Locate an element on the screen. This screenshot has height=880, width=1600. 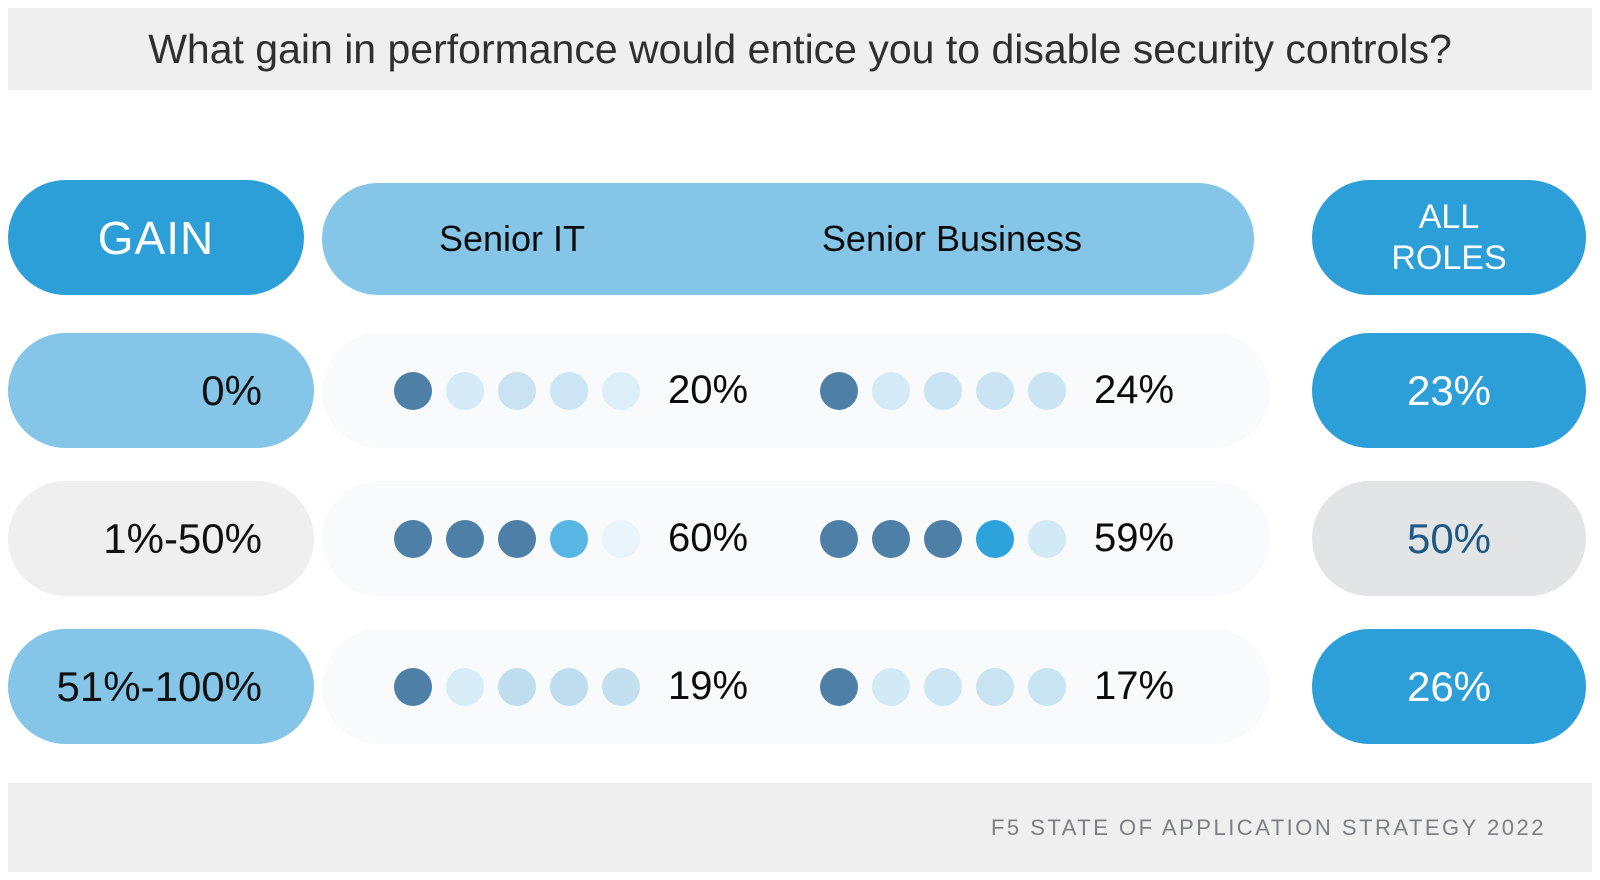
all-roles-value: 50% is located at coordinates (1449, 538).